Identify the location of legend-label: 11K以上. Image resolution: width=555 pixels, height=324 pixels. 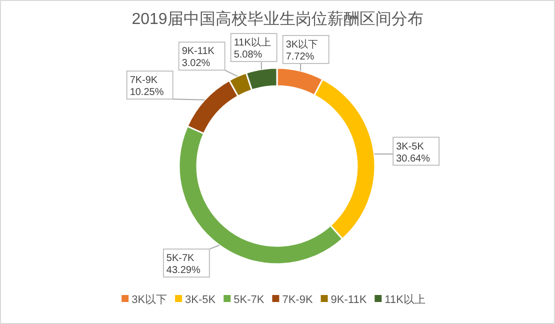
(405, 299).